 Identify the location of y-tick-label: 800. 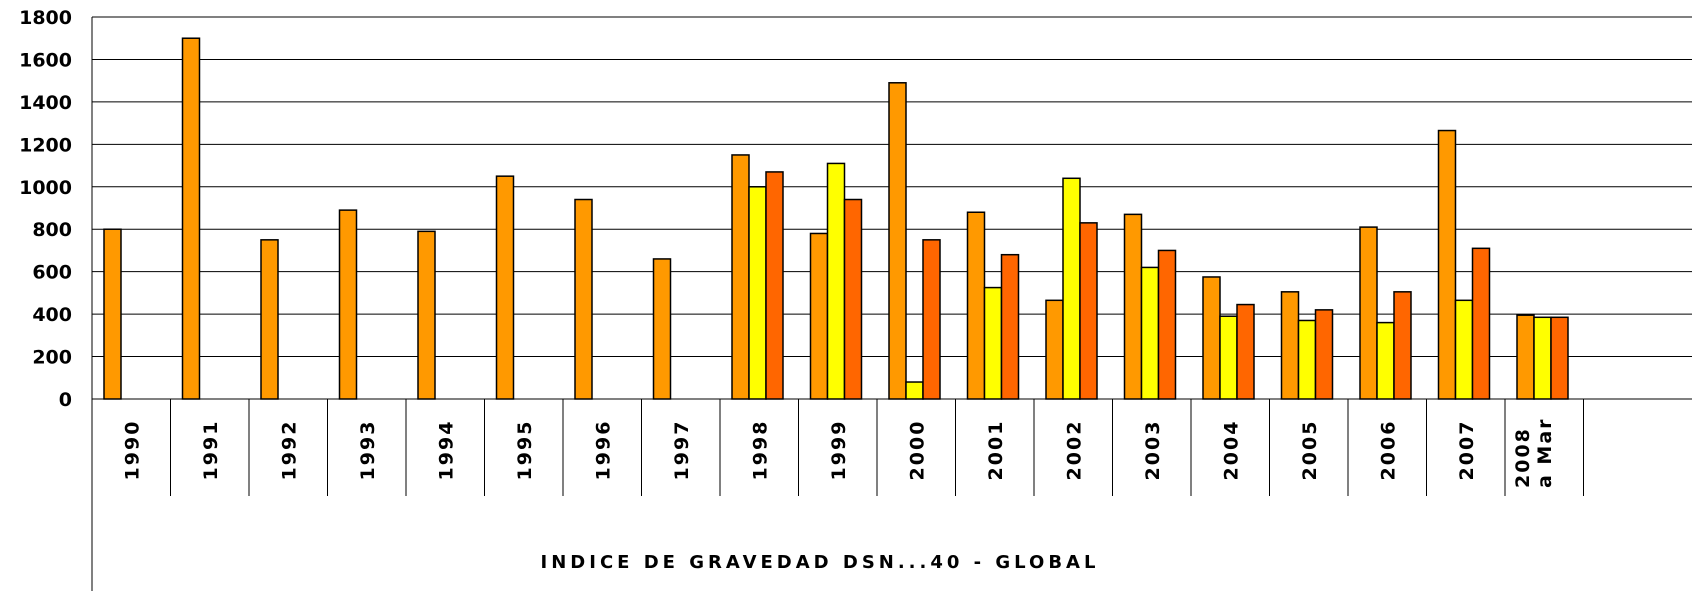
(52, 230).